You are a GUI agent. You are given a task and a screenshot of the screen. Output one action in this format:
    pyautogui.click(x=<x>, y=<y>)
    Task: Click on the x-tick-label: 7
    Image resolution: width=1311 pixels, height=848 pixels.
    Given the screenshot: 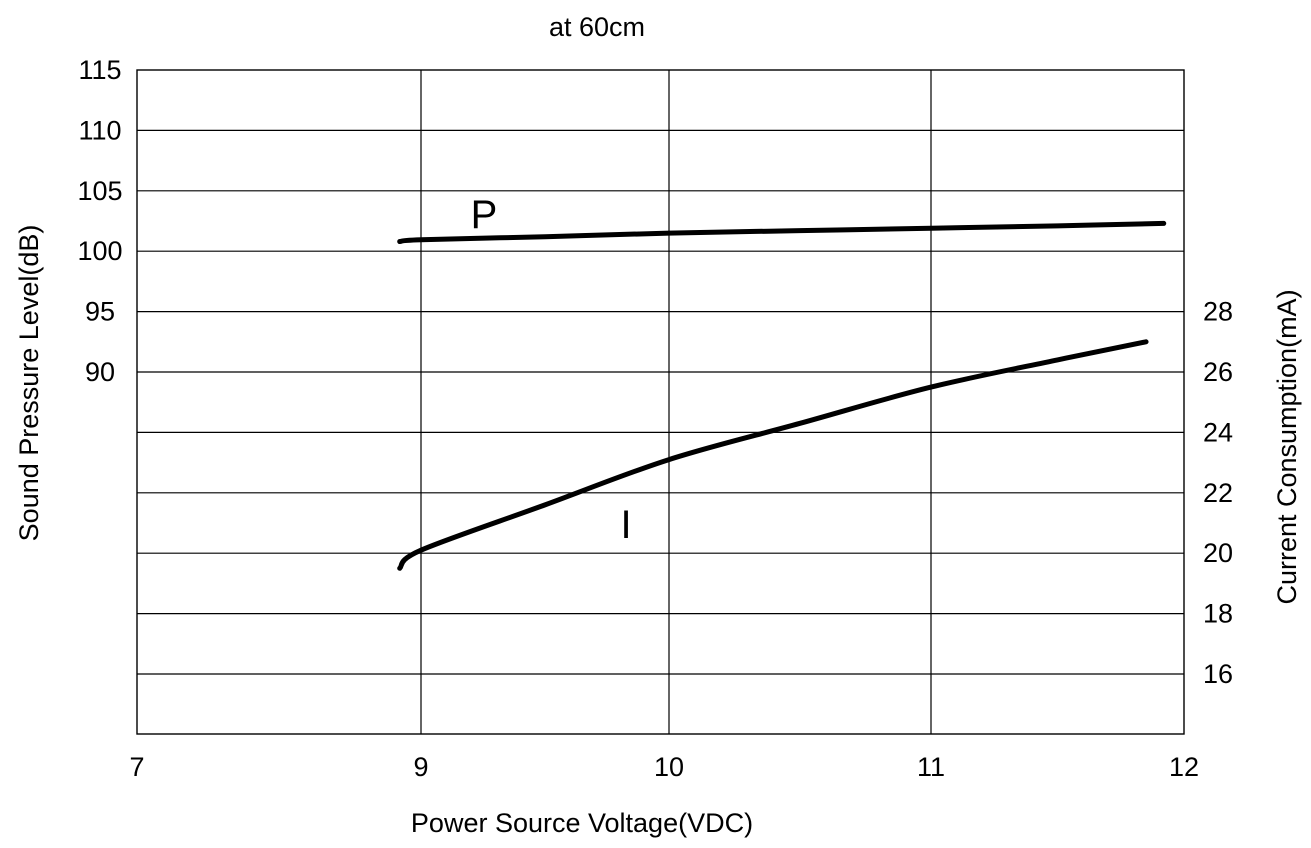 What is the action you would take?
    pyautogui.click(x=136, y=767)
    